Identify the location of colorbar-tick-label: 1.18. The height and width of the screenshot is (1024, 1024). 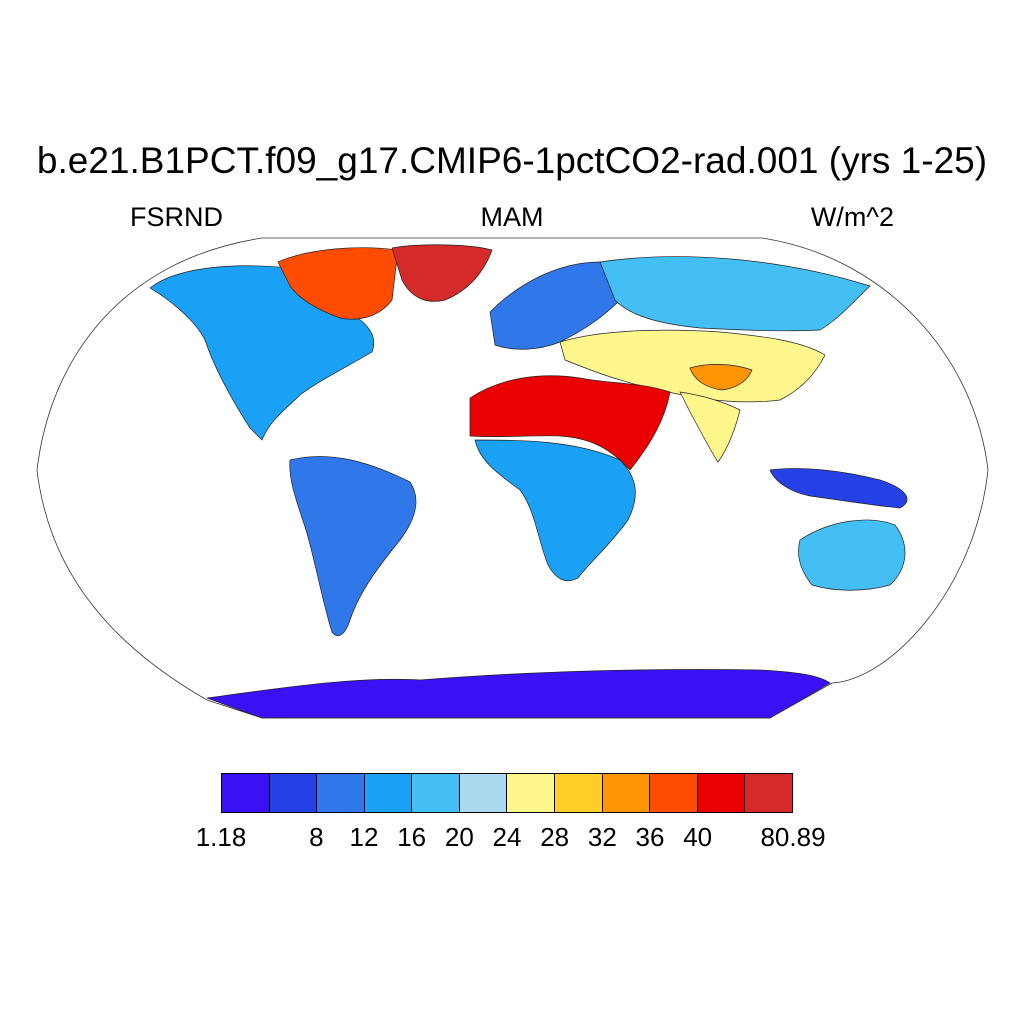
(221, 837).